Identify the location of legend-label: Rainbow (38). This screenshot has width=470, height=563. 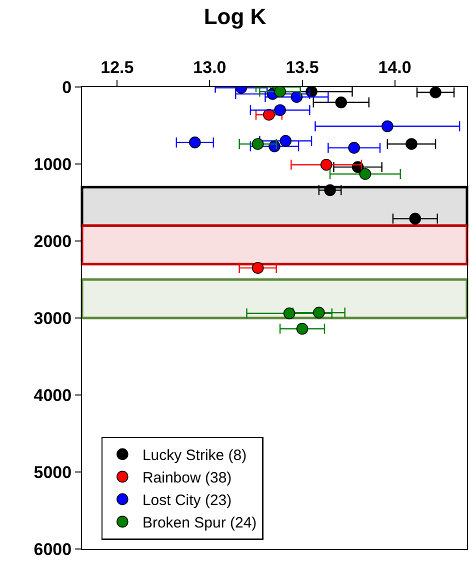
(187, 478).